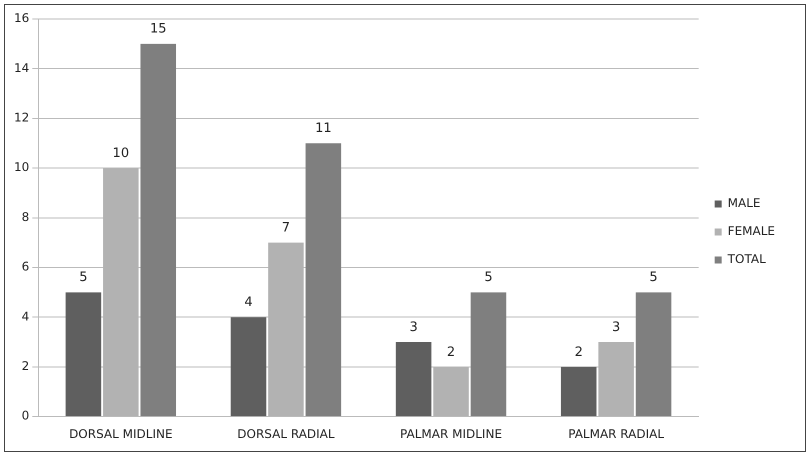  What do you see at coordinates (451, 433) in the screenshot?
I see `x-tick-label: PALMAR MIDLINE` at bounding box center [451, 433].